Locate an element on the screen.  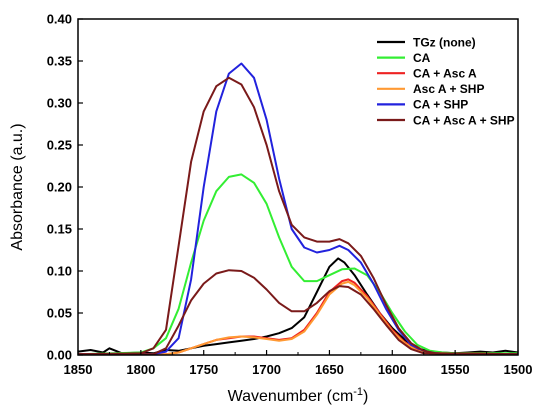
x-tick-label: 1600 is located at coordinates (392, 369).